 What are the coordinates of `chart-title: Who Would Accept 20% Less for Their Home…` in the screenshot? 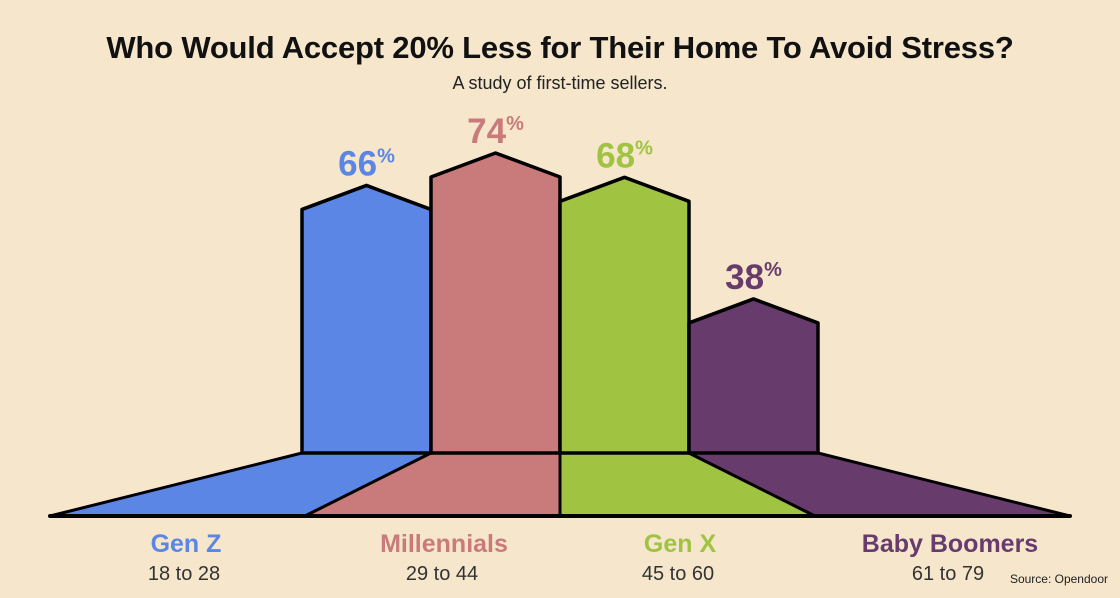 It's located at (560, 47).